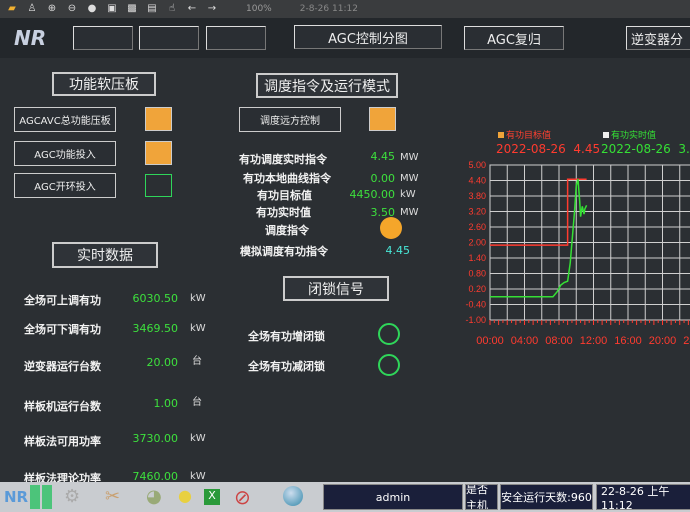 This screenshot has width=690, height=512. What do you see at coordinates (155, 476) in the screenshot?
I see `value-sample-theory: 7460.00` at bounding box center [155, 476].